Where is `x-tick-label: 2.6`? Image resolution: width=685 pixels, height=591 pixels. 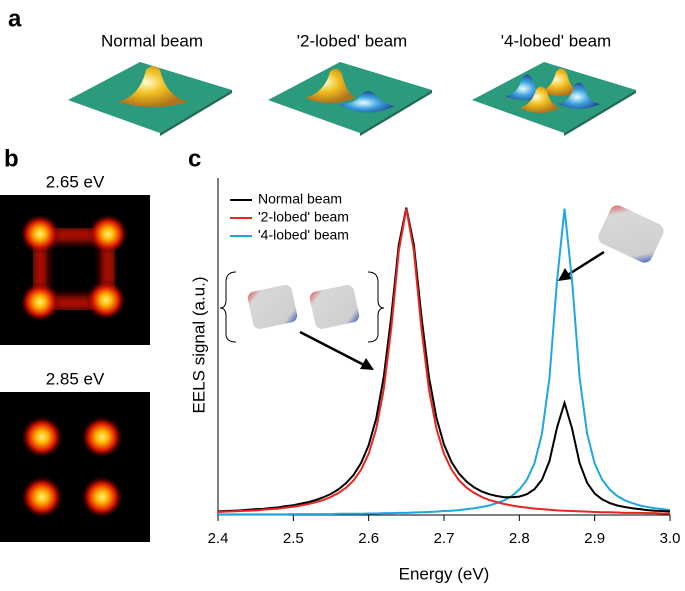
x-tick-label: 2.6 is located at coordinates (368, 538).